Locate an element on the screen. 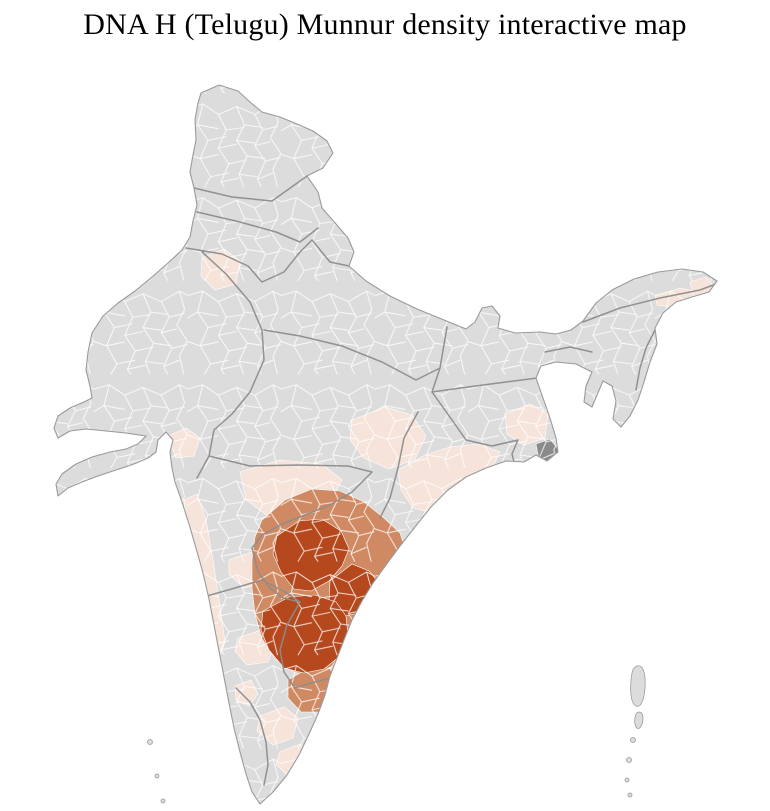 Image resolution: width=770 pixels, height=811 pixels. andaman-island-main is located at coordinates (638, 686).